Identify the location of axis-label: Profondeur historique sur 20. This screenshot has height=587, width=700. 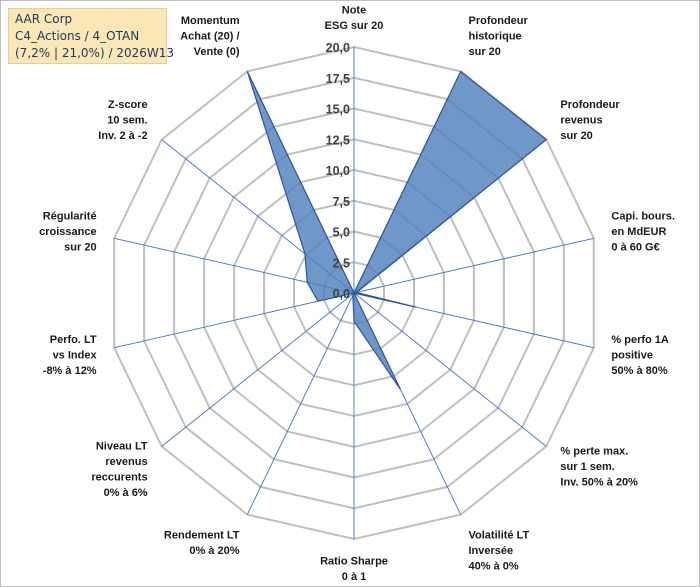
(499, 36).